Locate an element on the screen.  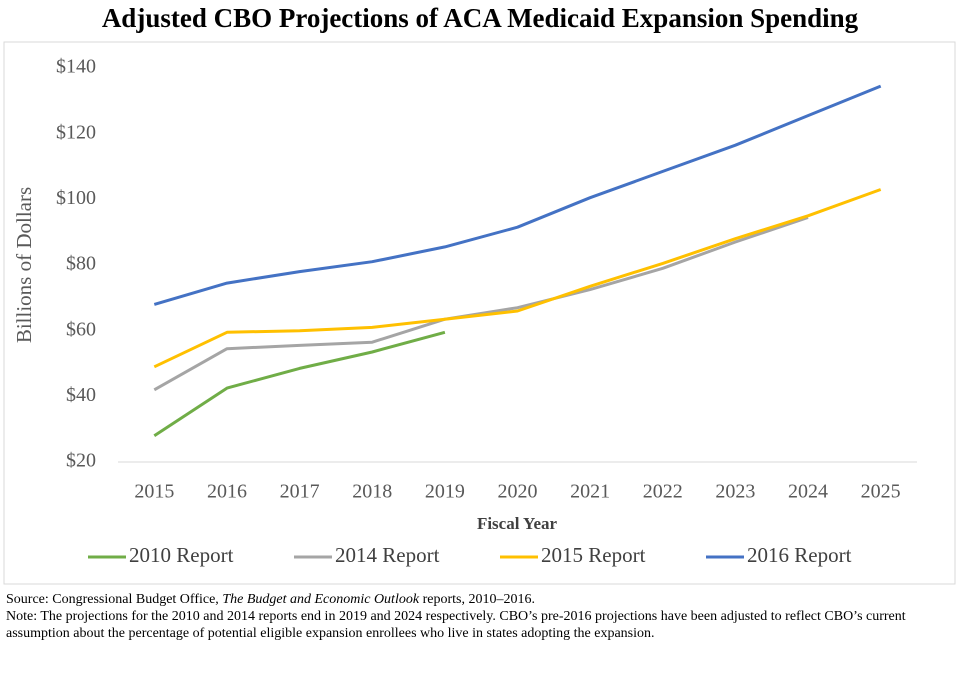
y-tick-label: $20 is located at coordinates (81, 461).